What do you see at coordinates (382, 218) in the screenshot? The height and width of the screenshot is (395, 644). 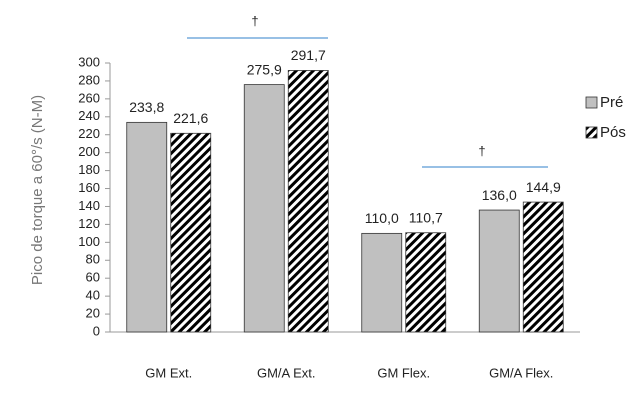 I see `value-label: 110,0` at bounding box center [382, 218].